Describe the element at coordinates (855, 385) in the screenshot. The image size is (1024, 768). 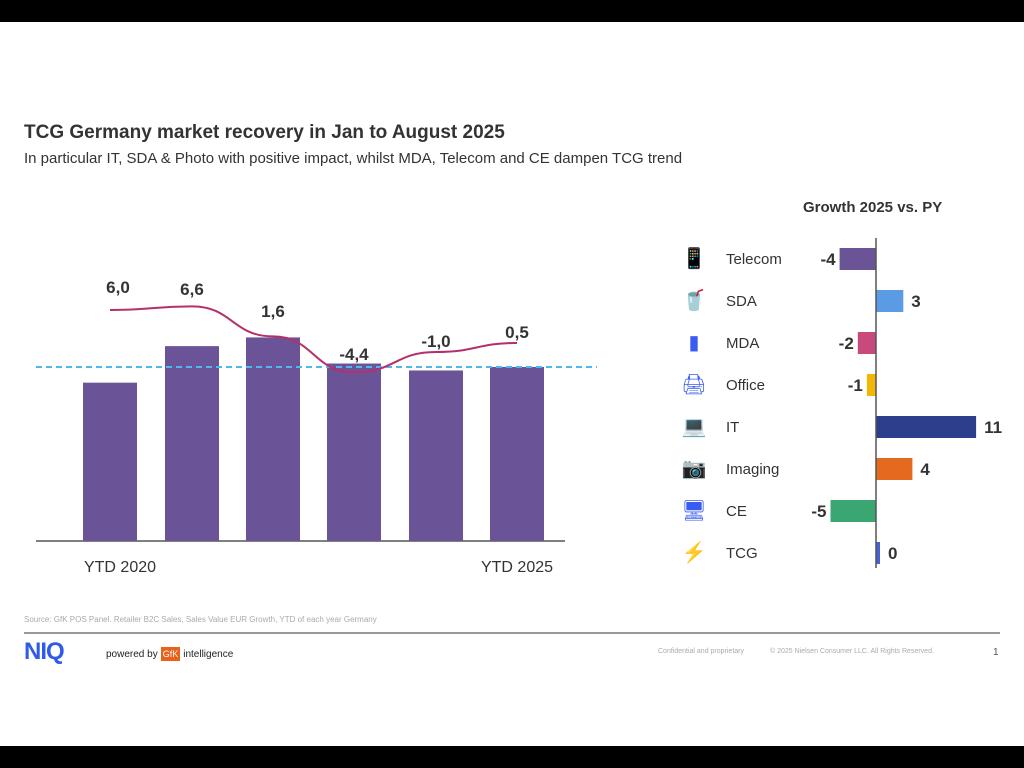
I see `data-label: -1` at that location.